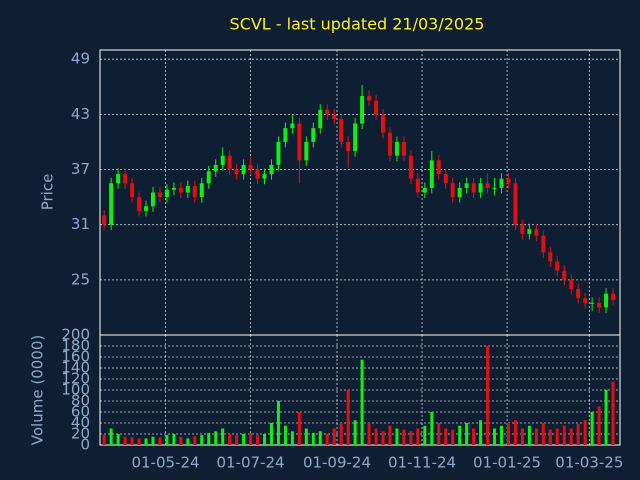 The image size is (640, 480). What do you see at coordinates (75, 357) in the screenshot?
I see `y-tick-label: 160` at bounding box center [75, 357].